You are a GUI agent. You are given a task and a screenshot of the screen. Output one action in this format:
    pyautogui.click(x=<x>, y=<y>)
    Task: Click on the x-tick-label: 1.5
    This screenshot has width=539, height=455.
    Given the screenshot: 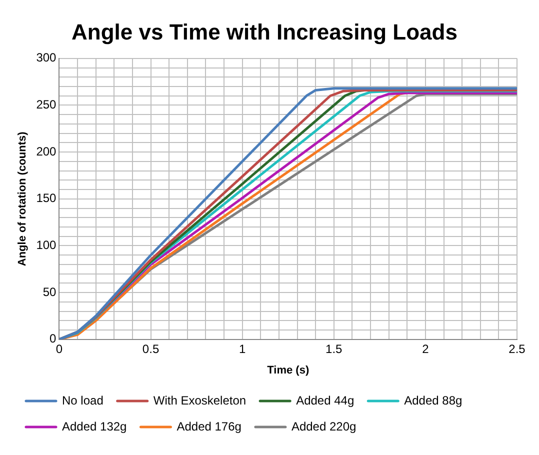 What is the action you would take?
    pyautogui.click(x=334, y=349)
    